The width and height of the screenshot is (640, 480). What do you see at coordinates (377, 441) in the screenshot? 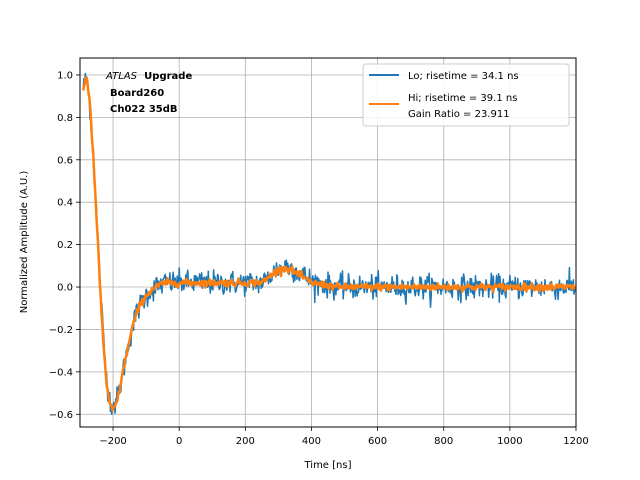
I see `x-tick-label: 600` at bounding box center [377, 441].